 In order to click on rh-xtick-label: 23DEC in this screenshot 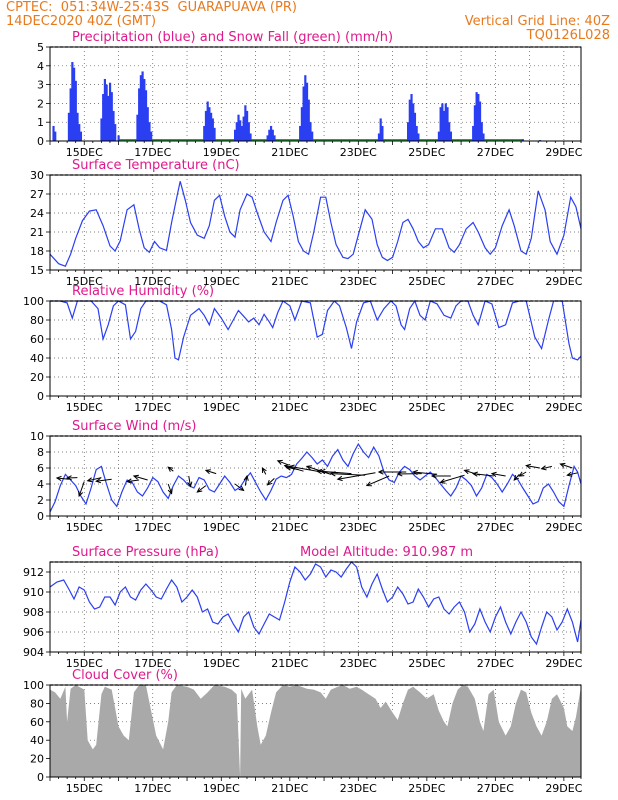, I will do `click(358, 407)`.